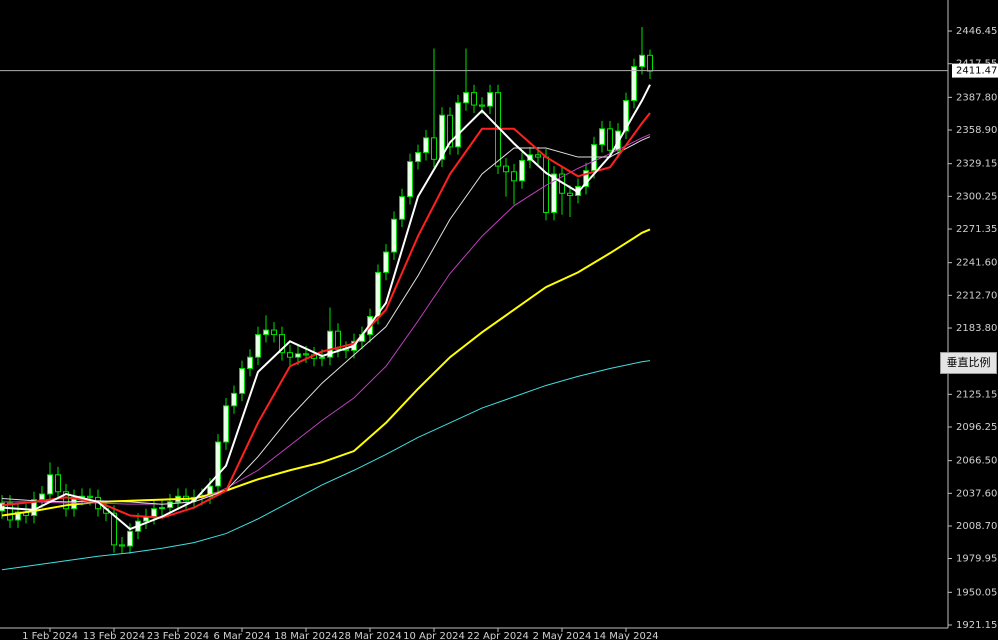 The height and width of the screenshot is (640, 998). What do you see at coordinates (976, 229) in the screenshot?
I see `y-tick-label: 2271.35` at bounding box center [976, 229].